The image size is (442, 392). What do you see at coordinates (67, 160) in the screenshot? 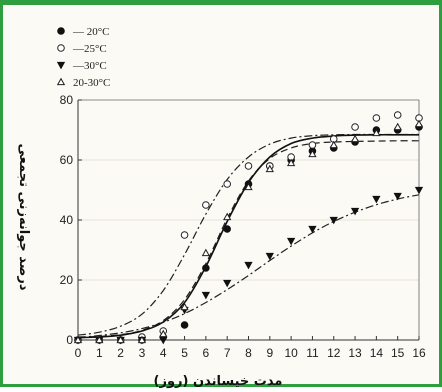
I see `y-tick-label: 60` at bounding box center [67, 160].